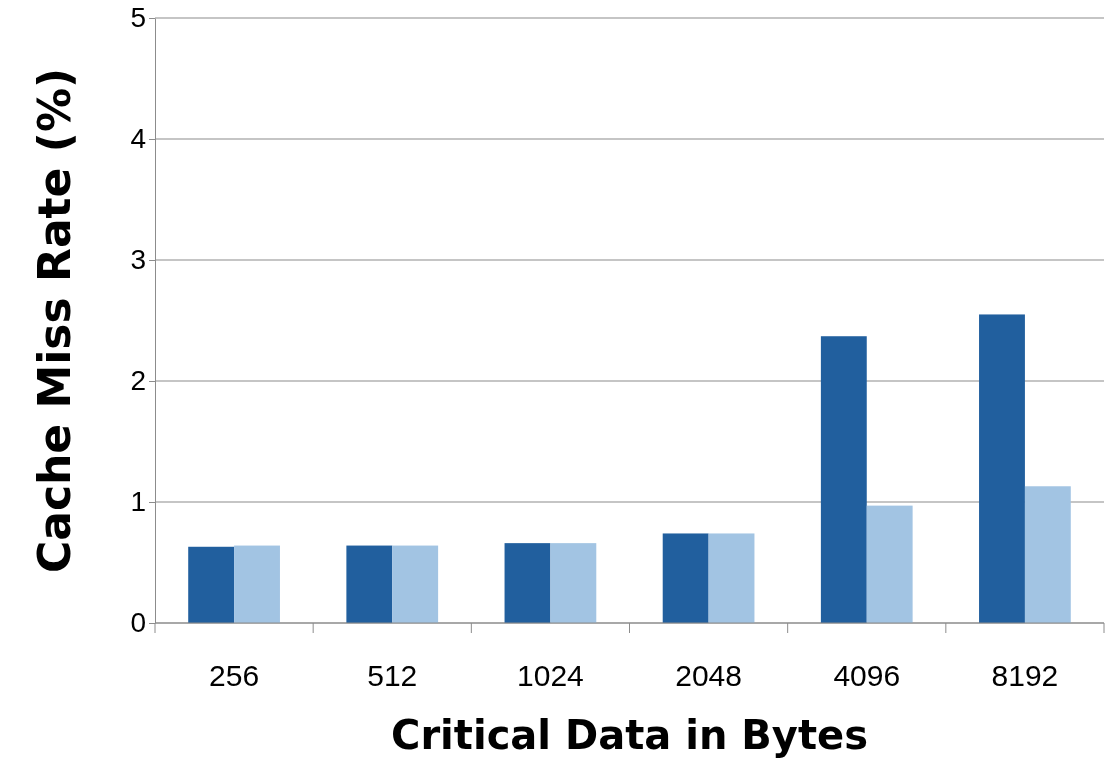 The width and height of the screenshot is (1114, 765). What do you see at coordinates (550, 675) in the screenshot?
I see `x-tick-label: 1024` at bounding box center [550, 675].